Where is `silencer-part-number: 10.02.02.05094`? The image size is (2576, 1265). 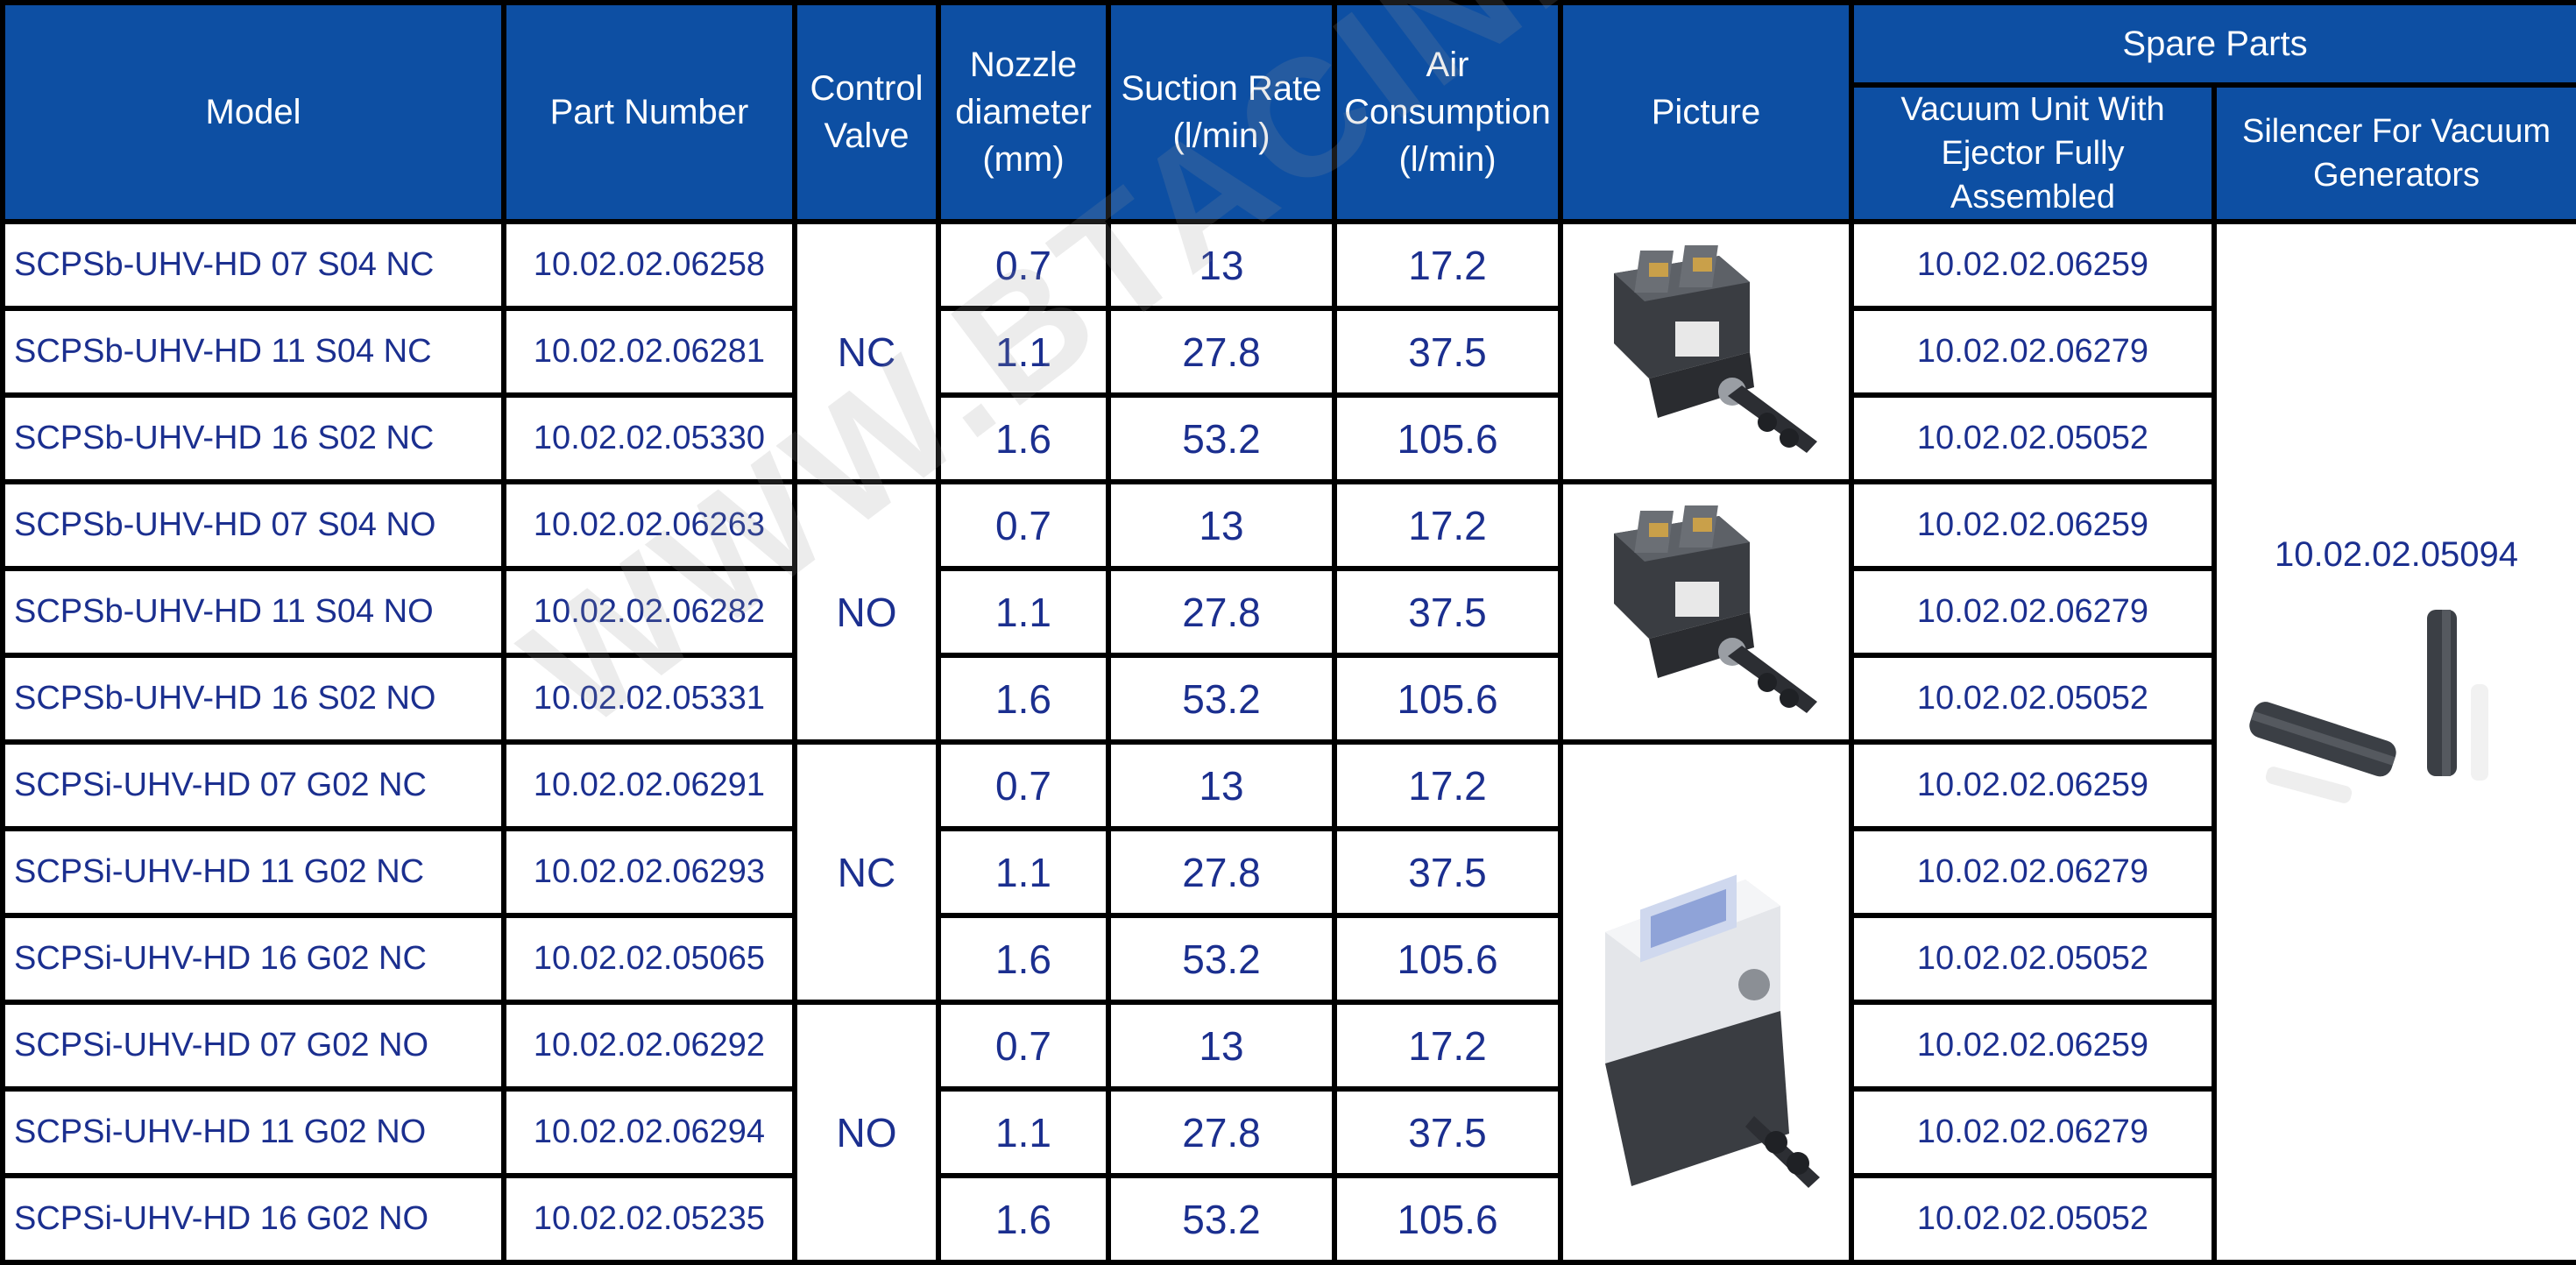
silencer-part-number: 10.02.02.05094 is located at coordinates (2396, 554).